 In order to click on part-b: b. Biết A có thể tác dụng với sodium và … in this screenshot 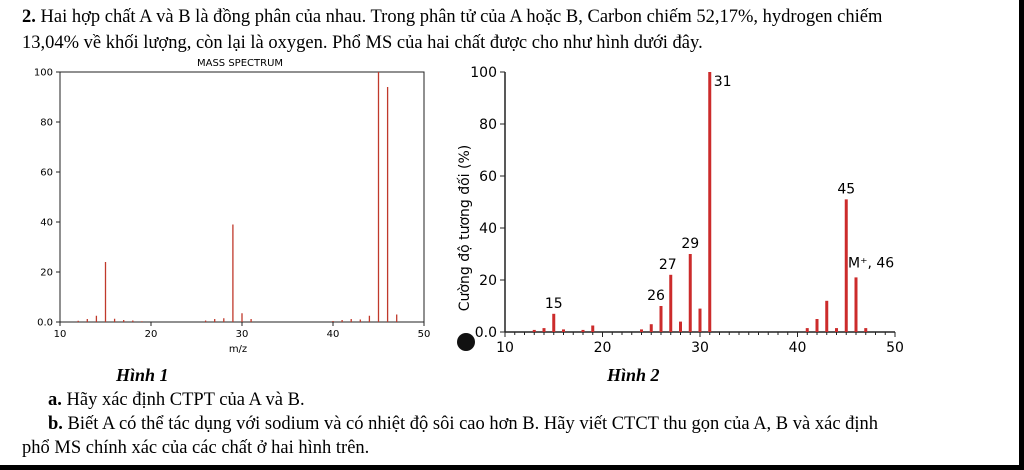, I will do `click(463, 424)`.